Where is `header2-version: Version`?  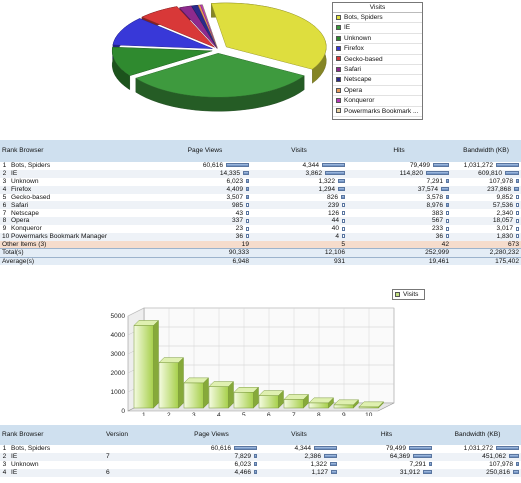 header2-version: Version is located at coordinates (134, 435).